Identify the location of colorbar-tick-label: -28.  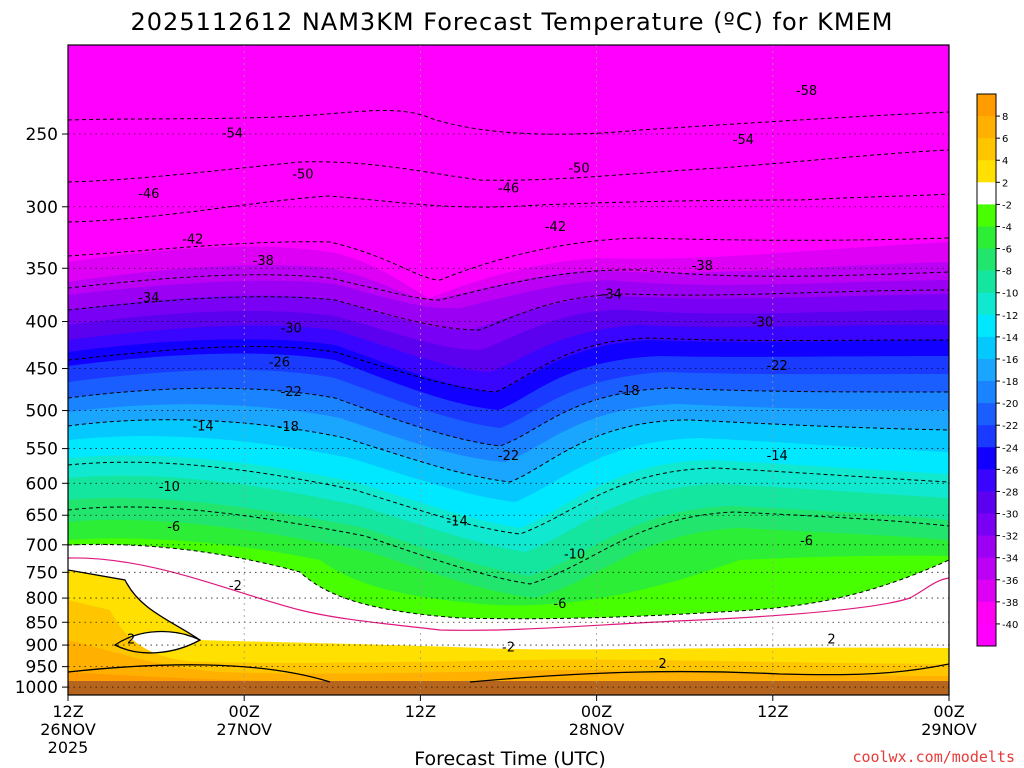
(1010, 492).